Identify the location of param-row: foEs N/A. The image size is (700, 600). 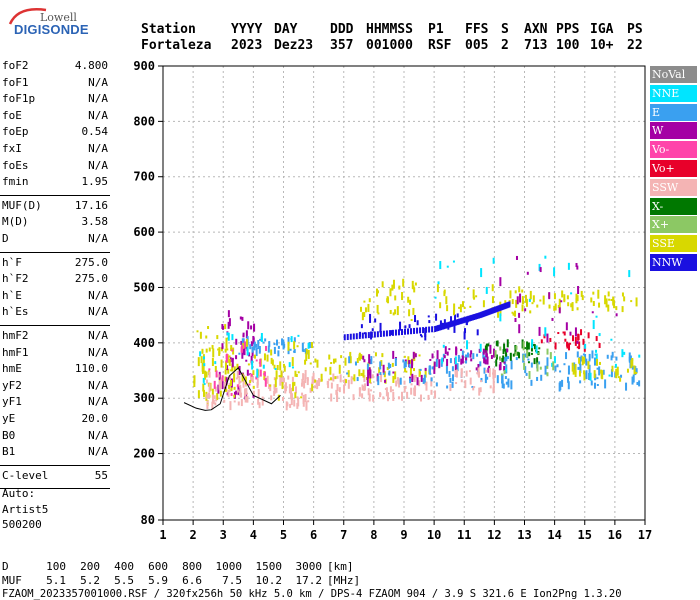
(55, 167).